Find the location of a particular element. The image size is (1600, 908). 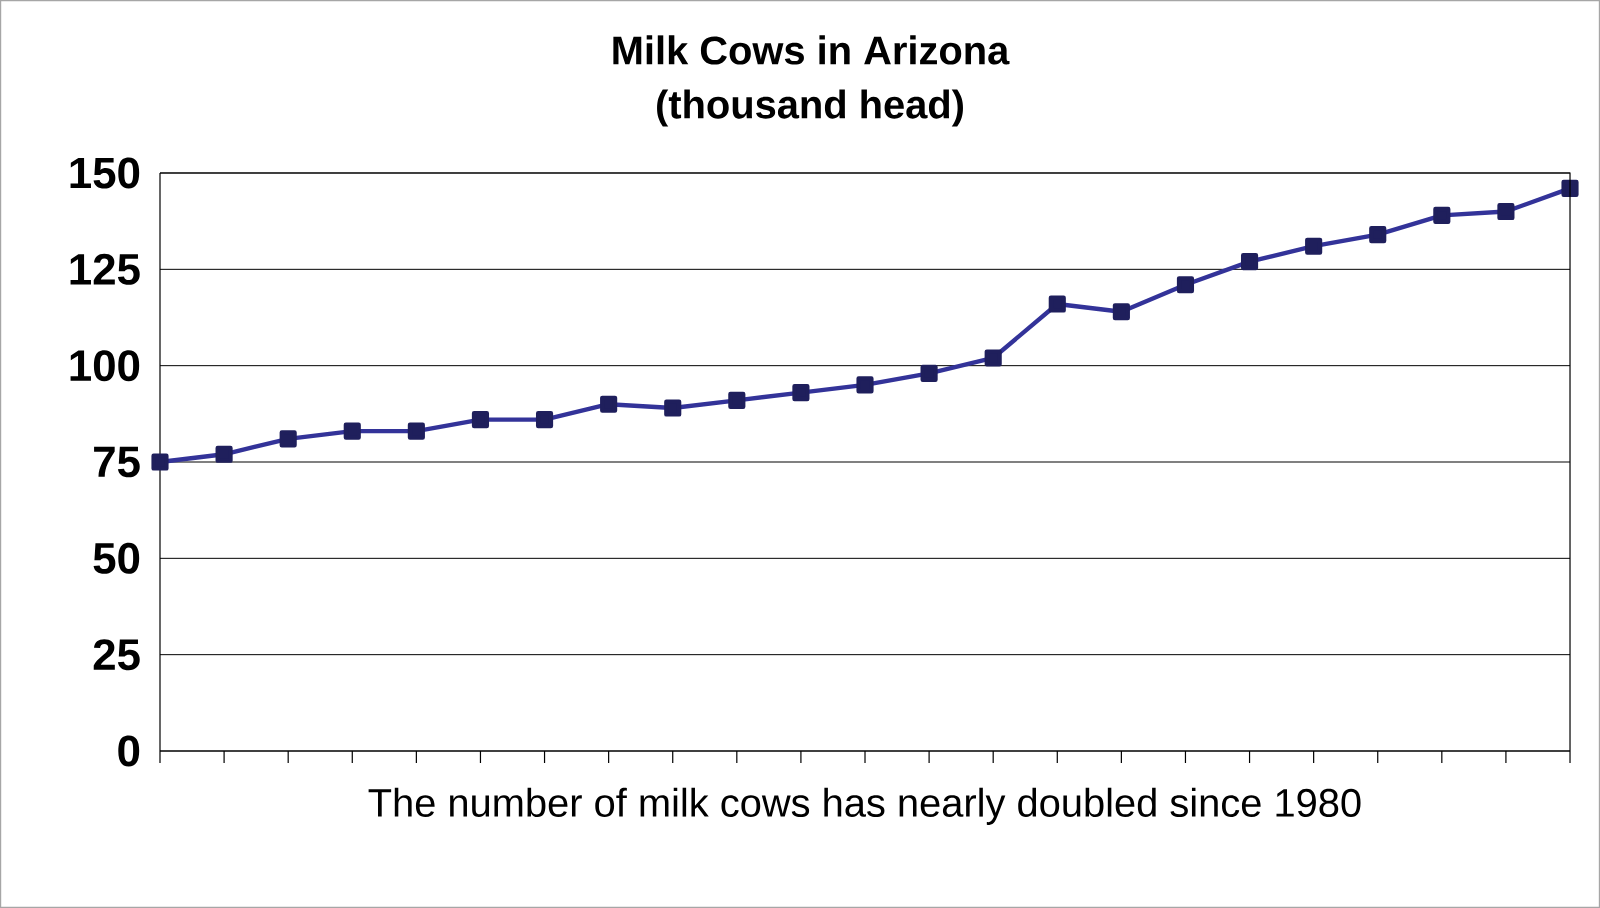

x-axis-title: The number of milk cows has nearly doubled since 1980 is located at coordinates (864, 806).